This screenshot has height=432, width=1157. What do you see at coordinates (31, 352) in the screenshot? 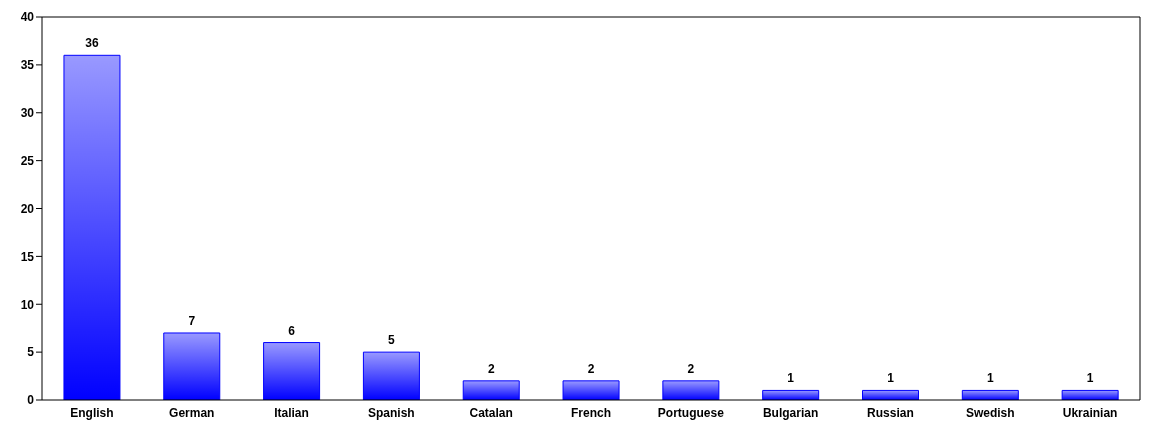
I see `y-tick-label: 5` at bounding box center [31, 352].